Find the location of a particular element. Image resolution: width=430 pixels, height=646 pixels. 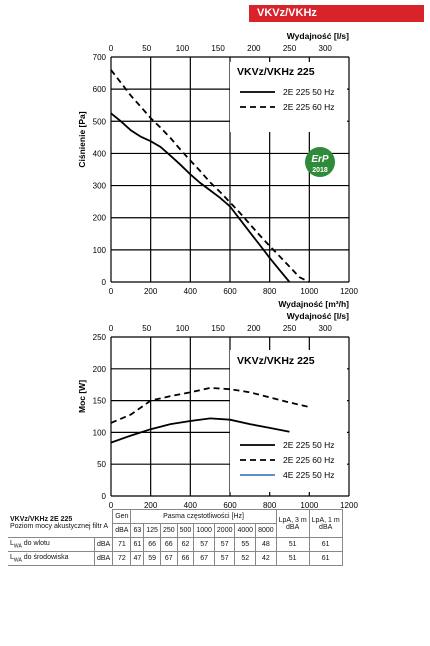

erp-badge-year: 2018 is located at coordinates (320, 170).